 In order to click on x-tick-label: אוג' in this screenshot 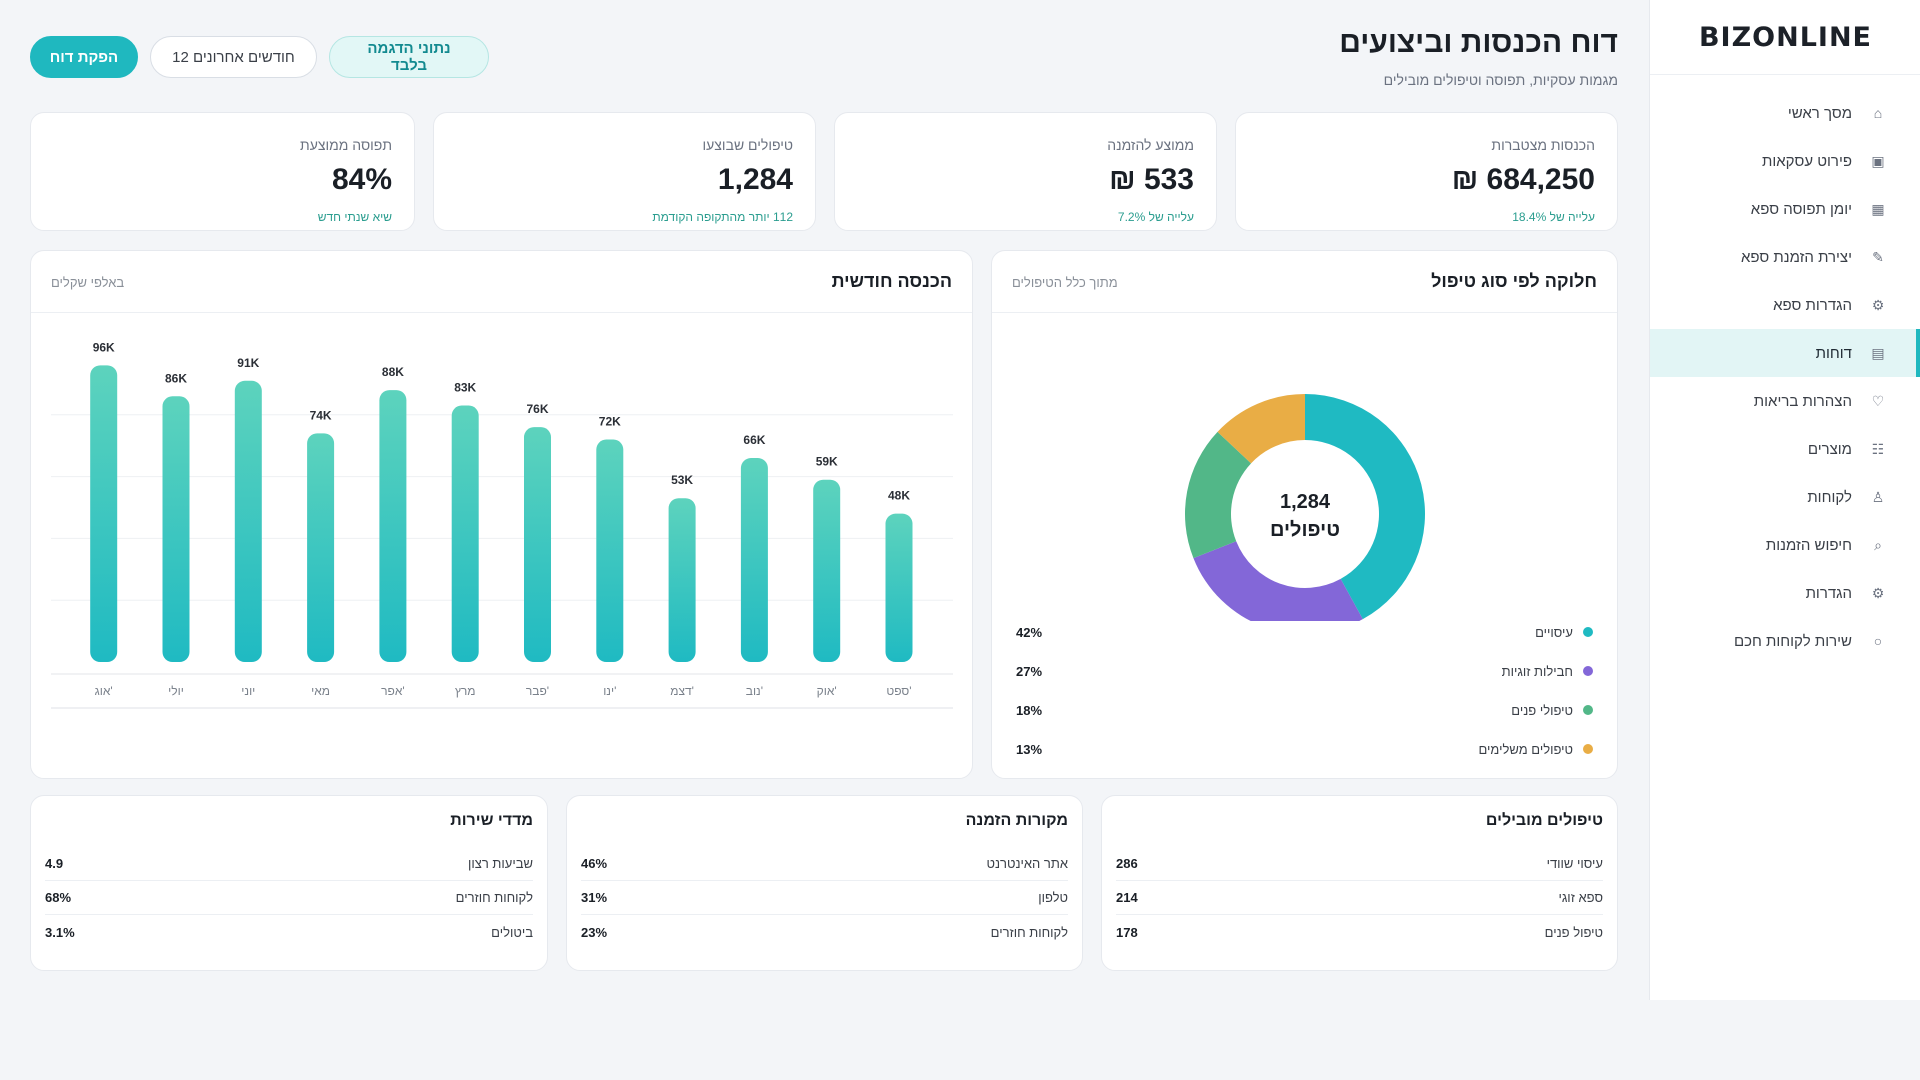, I will do `click(104, 691)`.